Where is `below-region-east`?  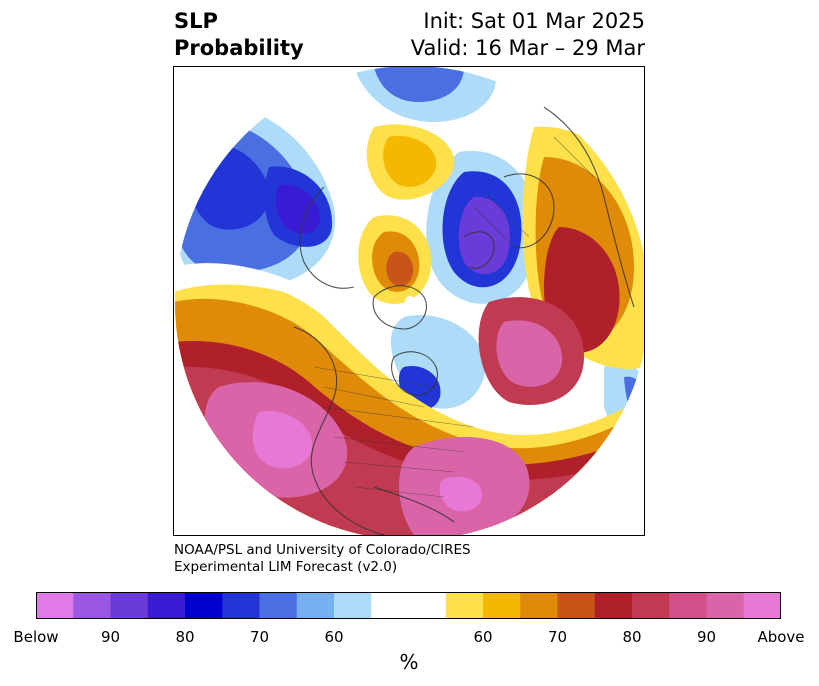
below-region-east is located at coordinates (624, 410).